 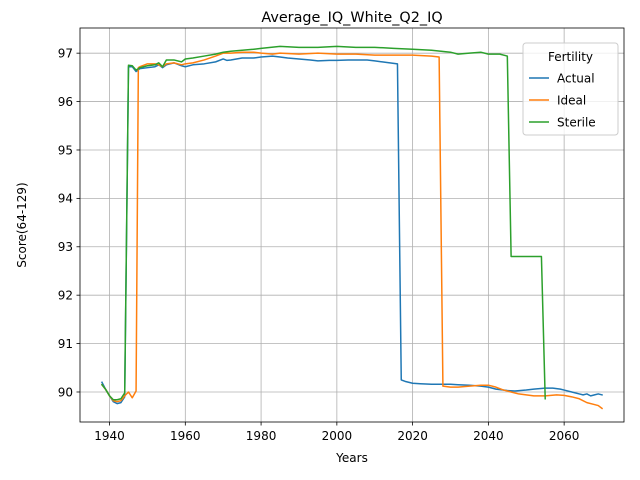 I want to click on legend-title: Fertility, so click(x=570, y=57).